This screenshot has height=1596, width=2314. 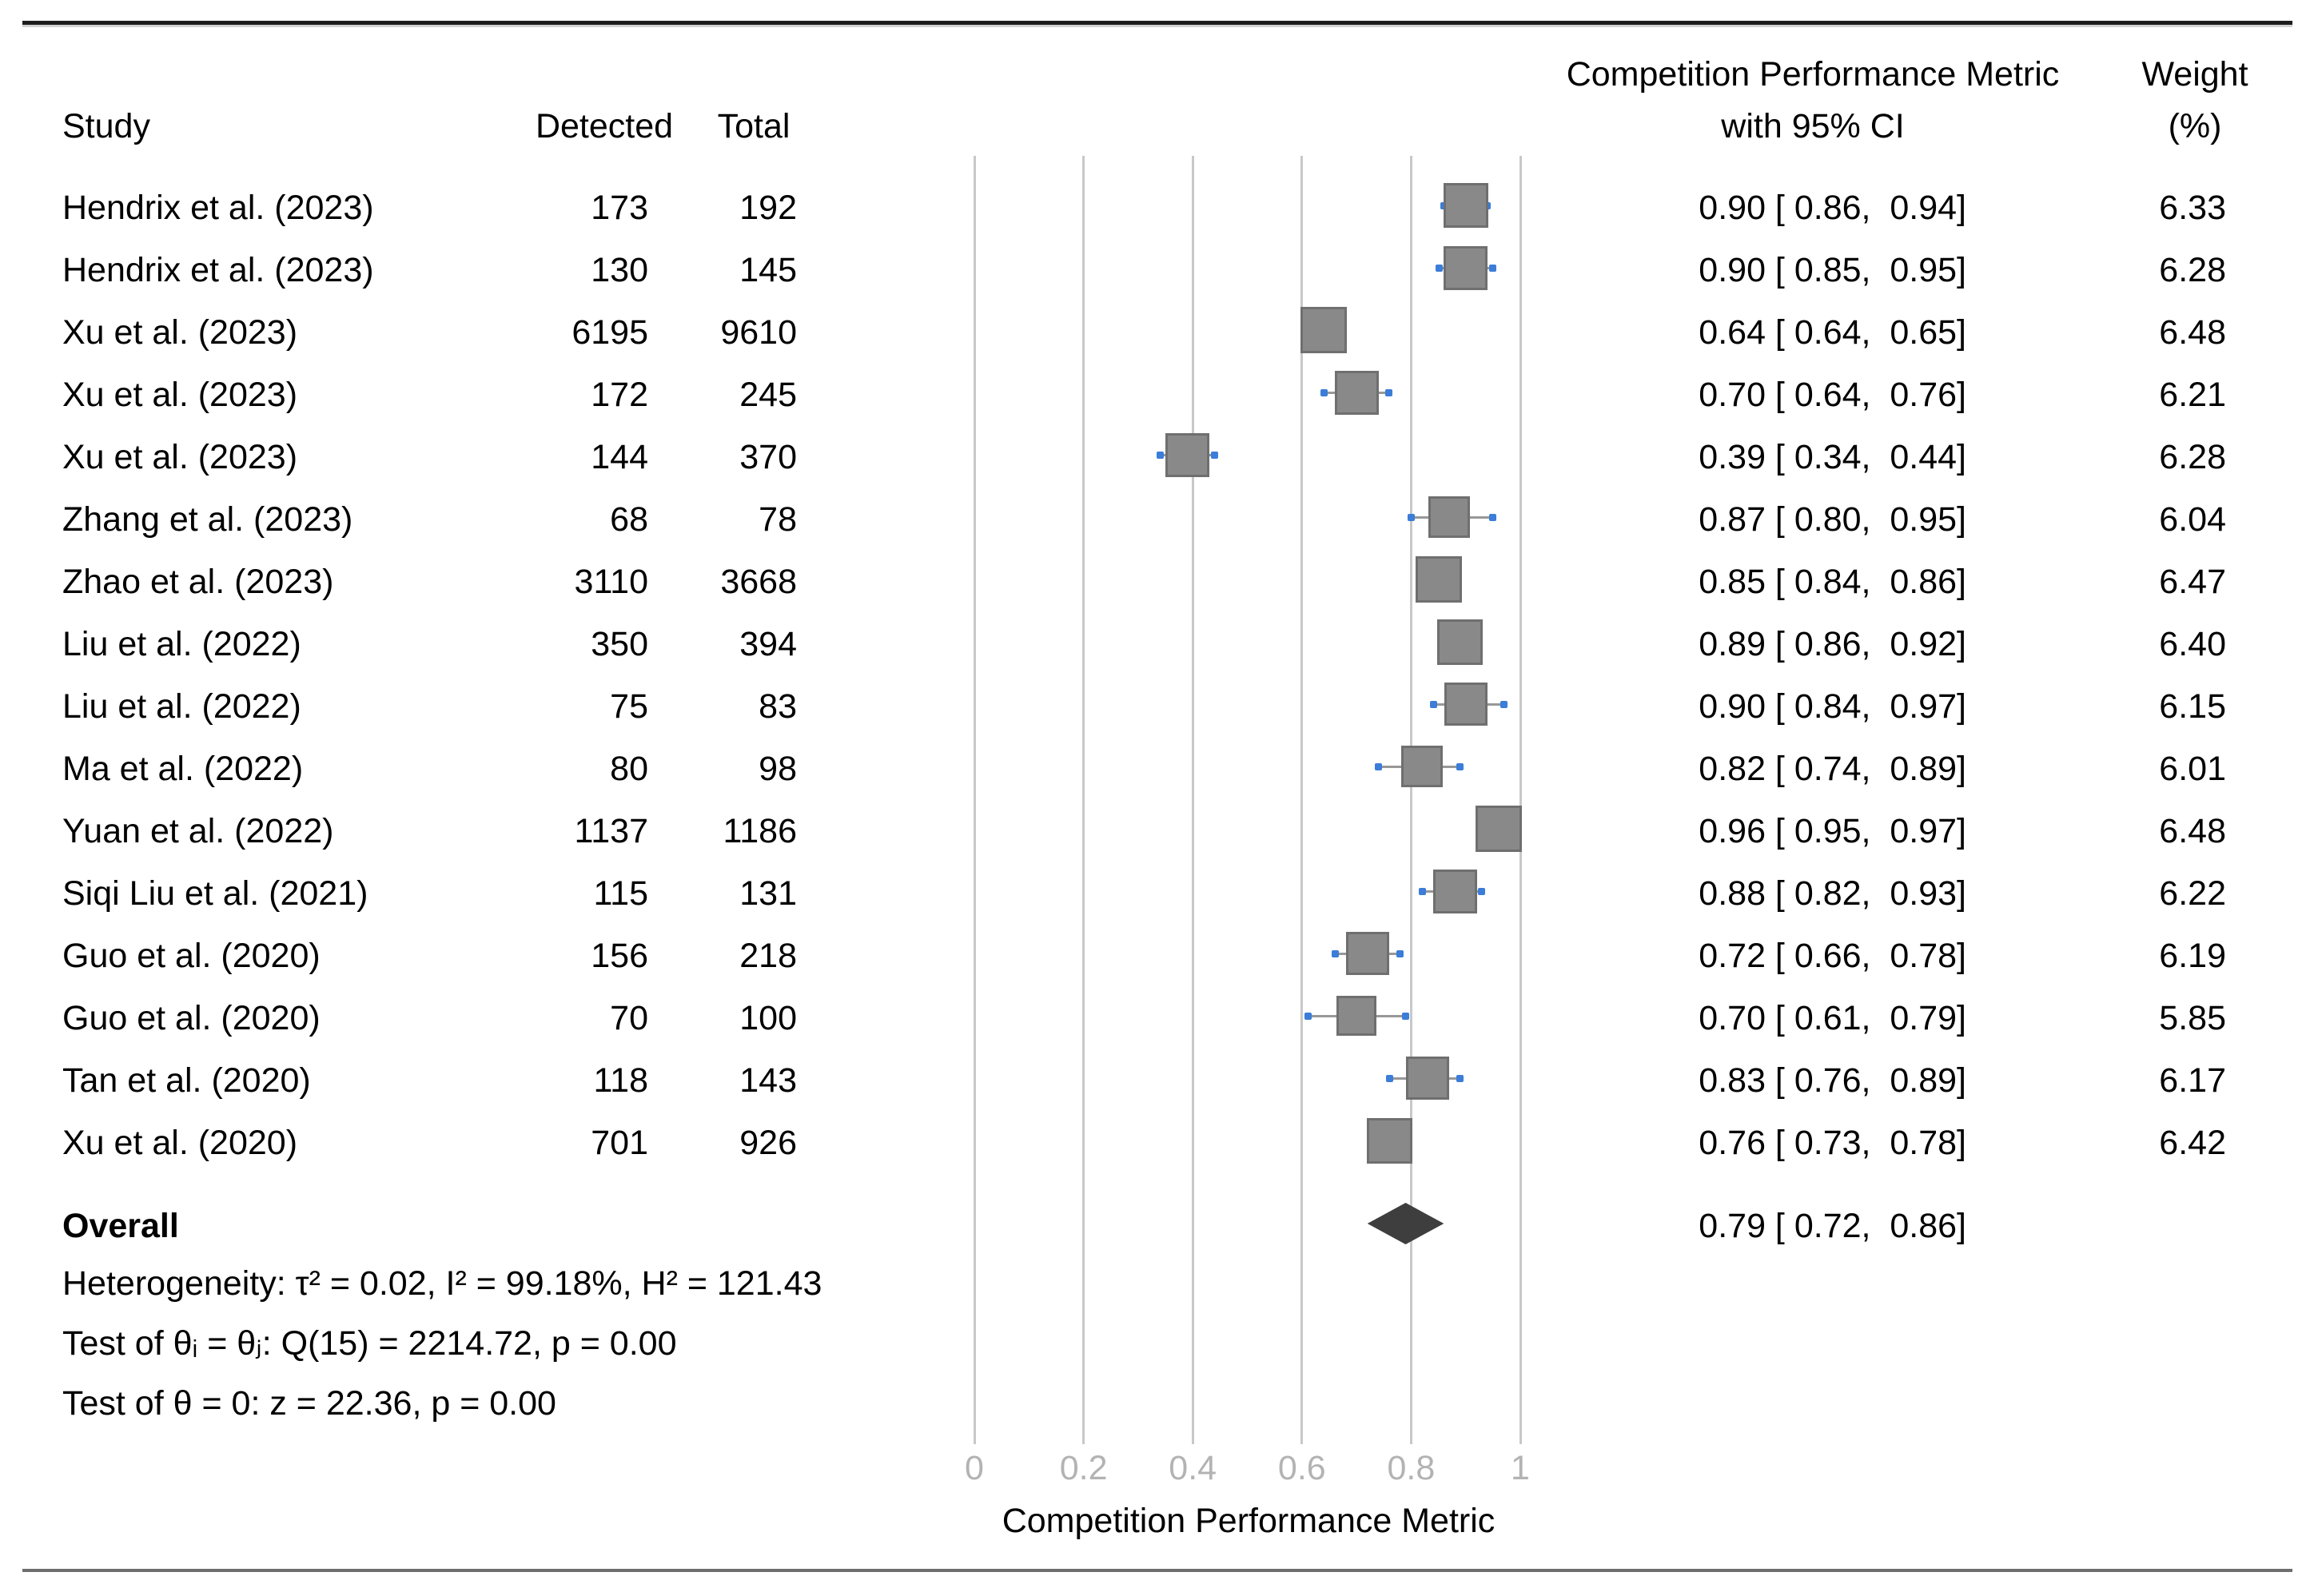 I want to click on ci-value: 0.64 [ 0.64, 0.65], so click(x=1833, y=332).